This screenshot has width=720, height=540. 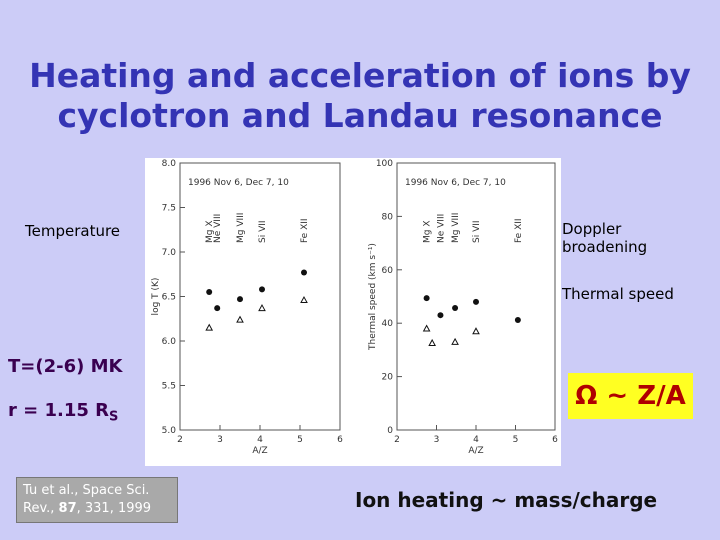 I want to click on y-label: log T (K), so click(x=156, y=297).